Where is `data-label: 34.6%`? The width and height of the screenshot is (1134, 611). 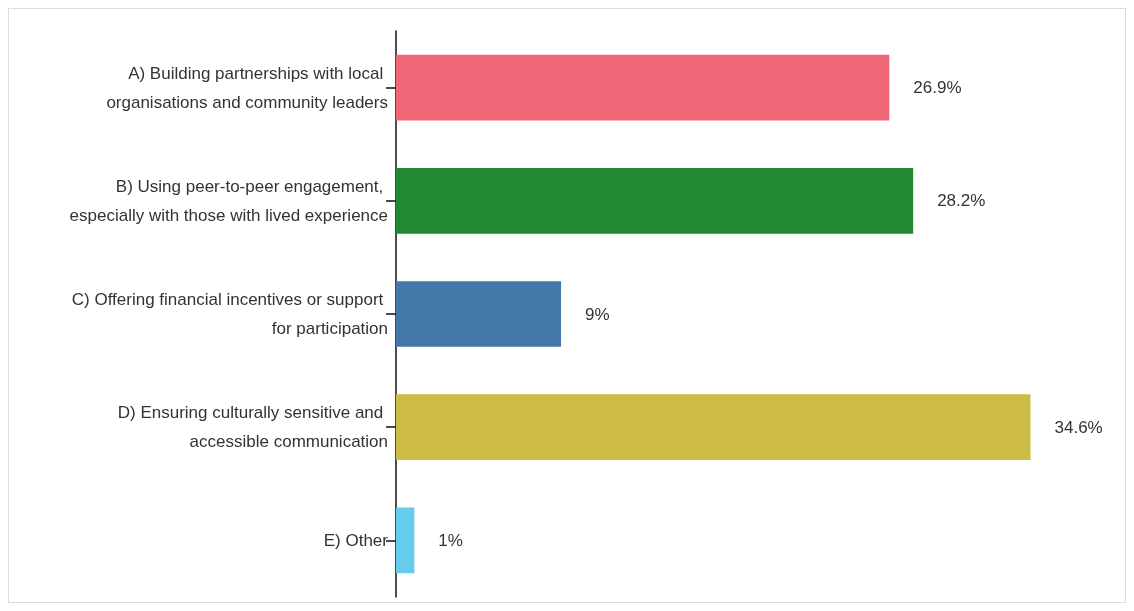
data-label: 34.6% is located at coordinates (1078, 427).